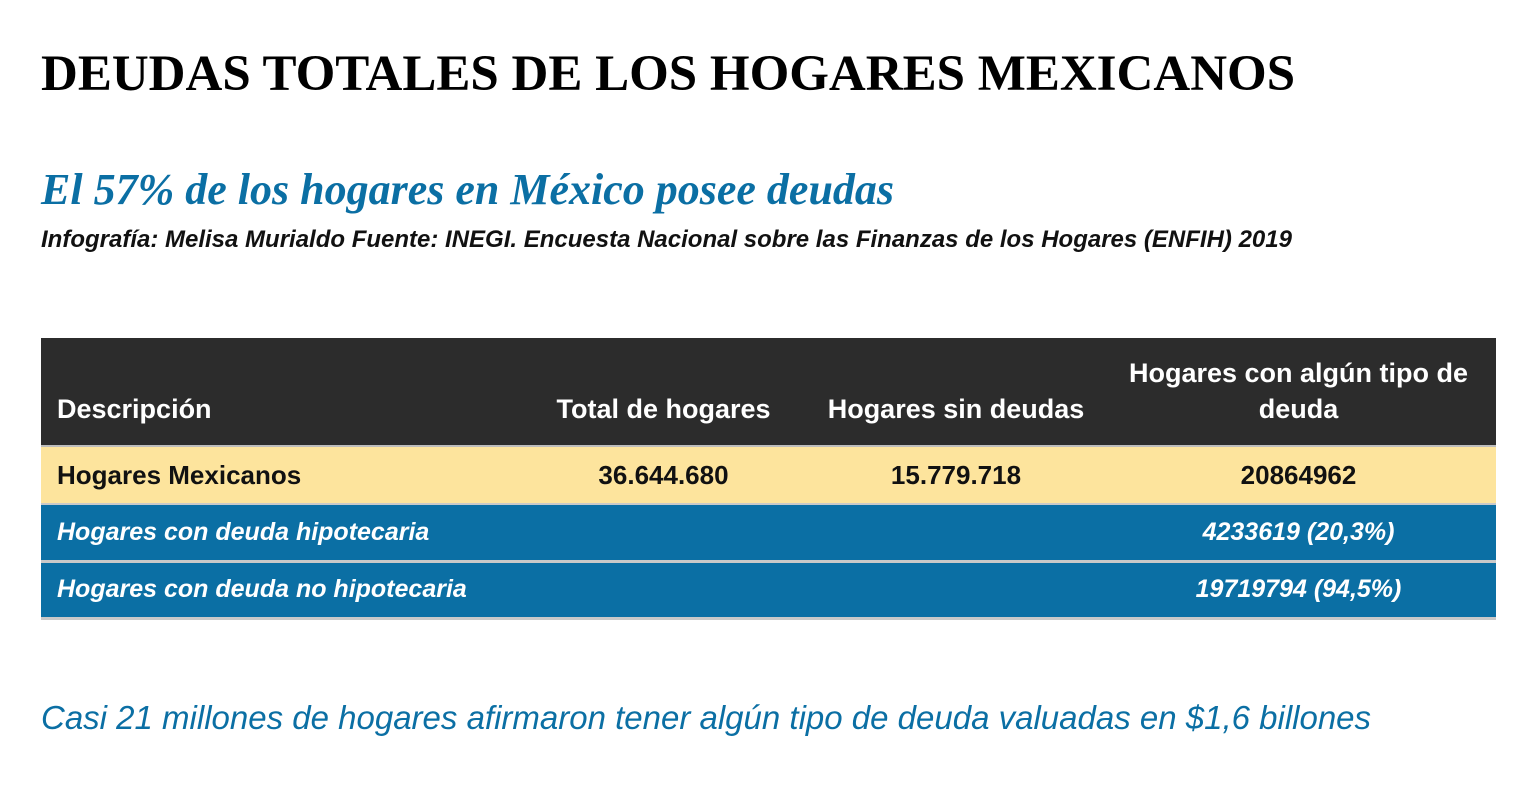 Image resolution: width=1537 pixels, height=807 pixels. Describe the element at coordinates (956, 392) in the screenshot. I see `column-header-sin-deudas: Hogares sin deudas` at that location.